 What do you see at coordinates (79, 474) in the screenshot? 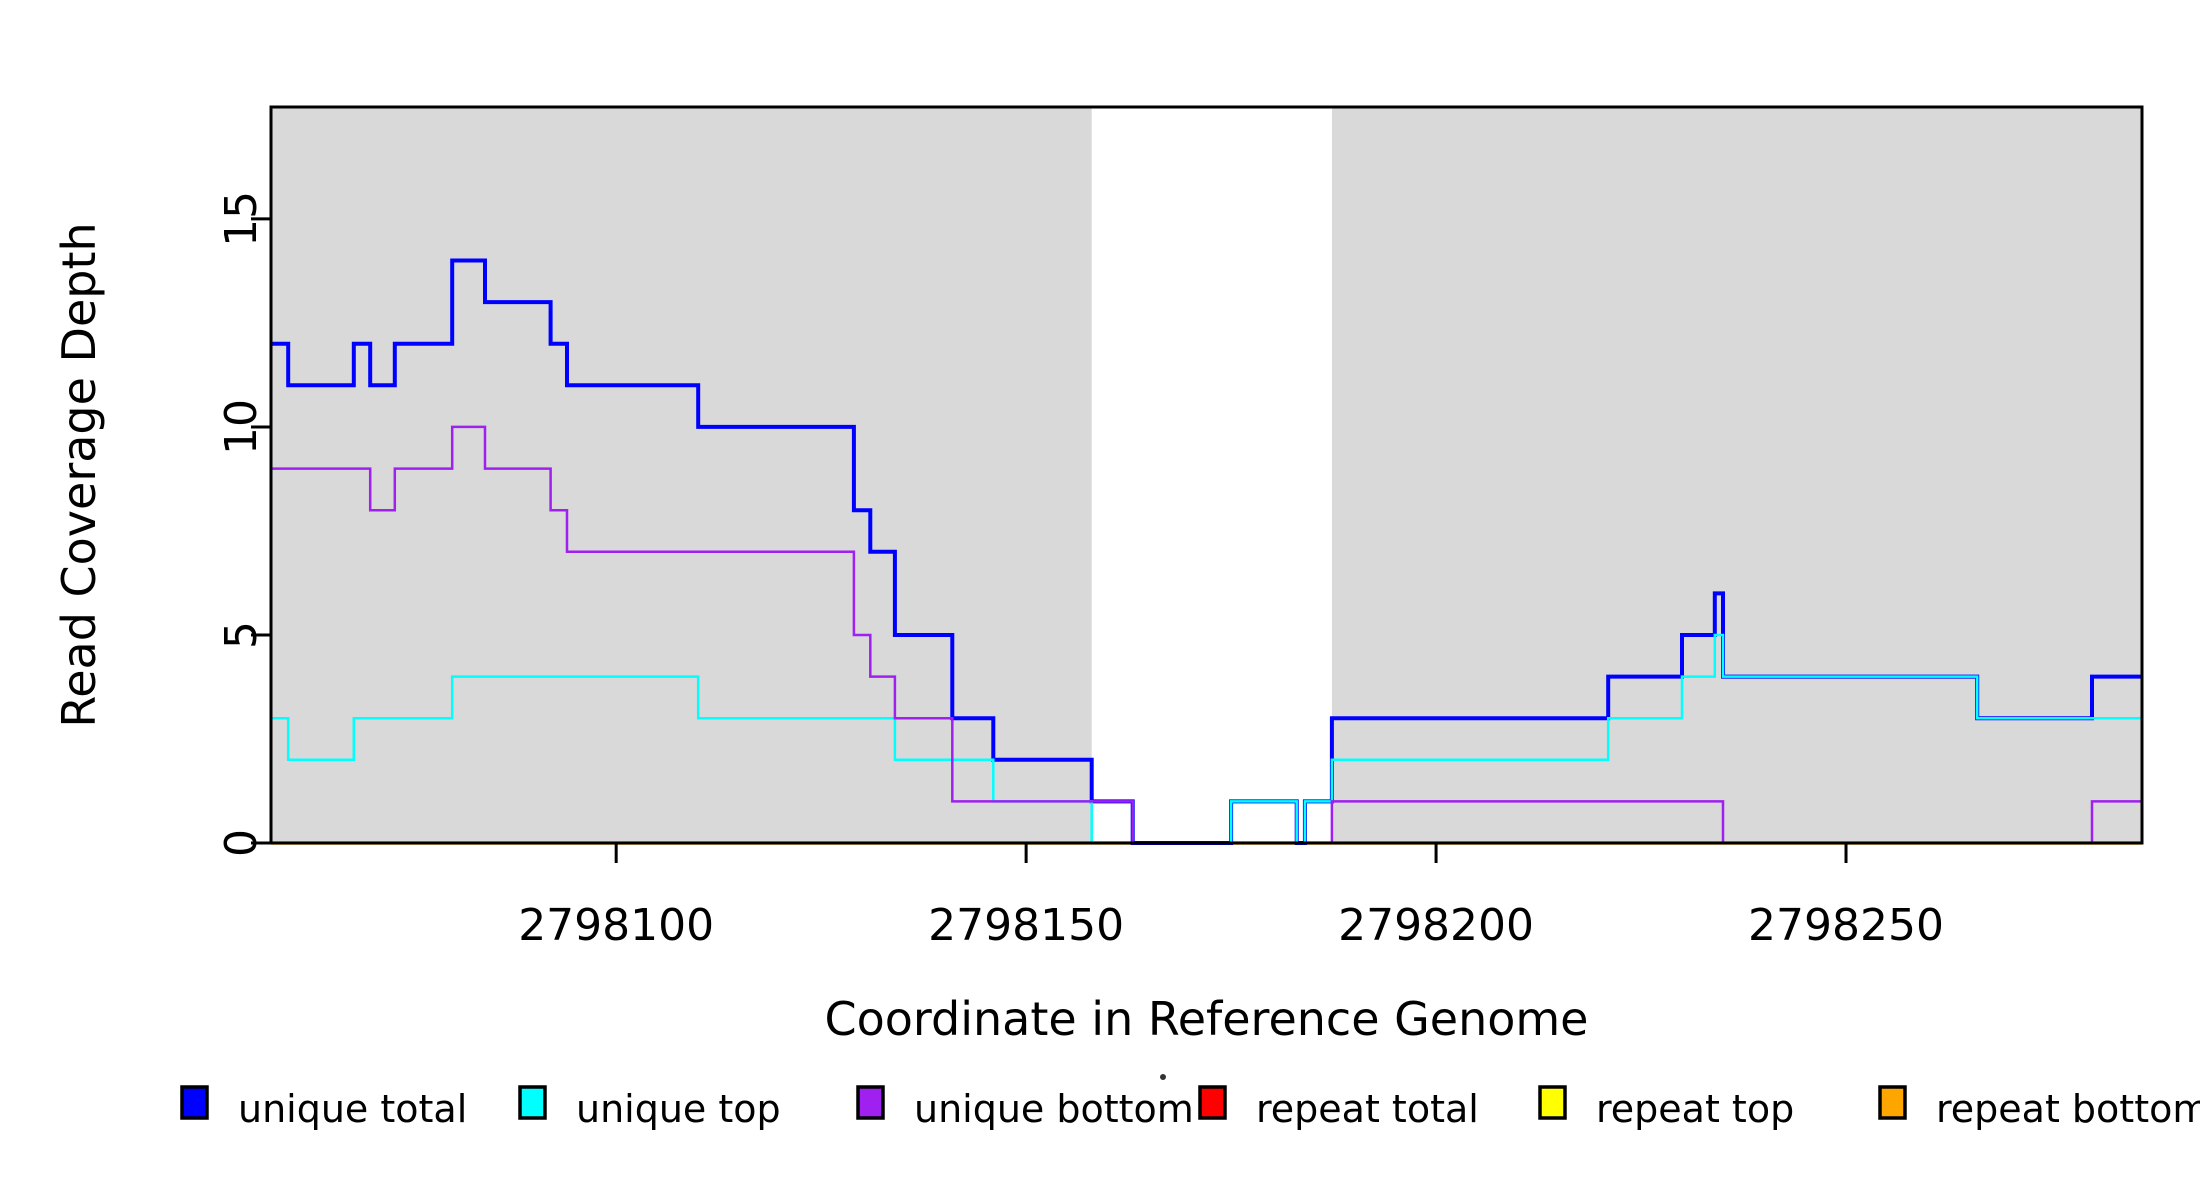
I see `y-axis-title: Read Coverage Depth` at bounding box center [79, 474].